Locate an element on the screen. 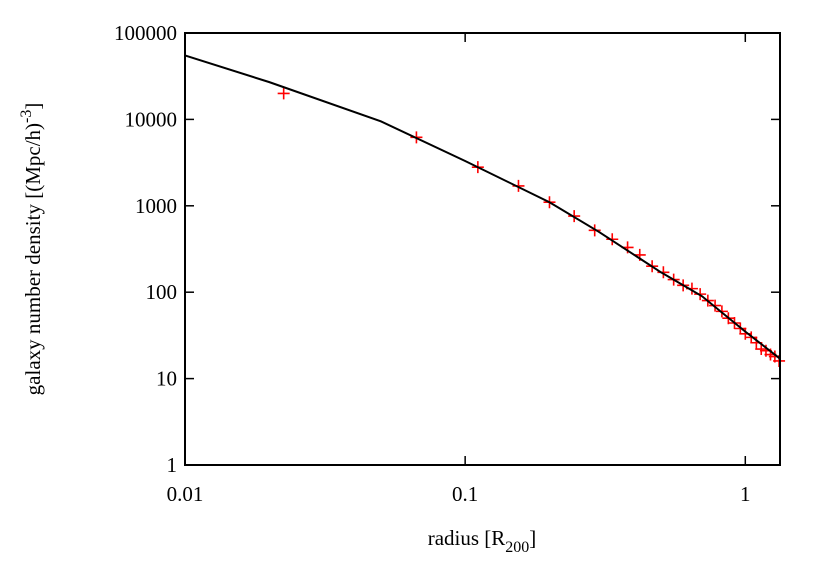  y-tick-label: 100000 is located at coordinates (145, 33).